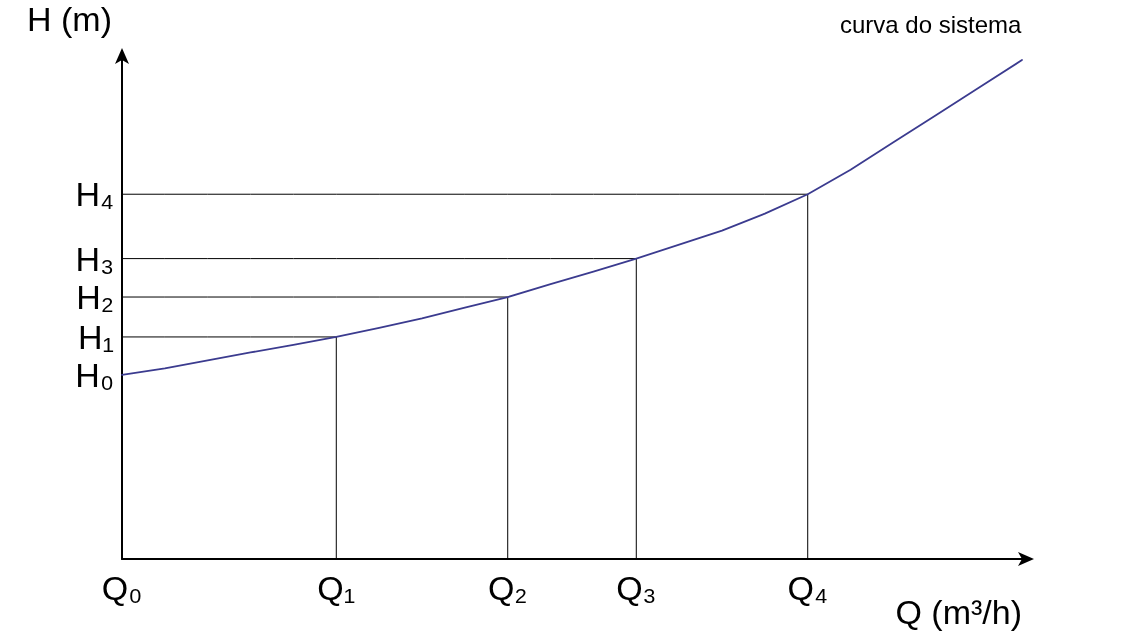 This screenshot has height=641, width=1135. I want to click on x-tick-label: Q₄, so click(807, 588).